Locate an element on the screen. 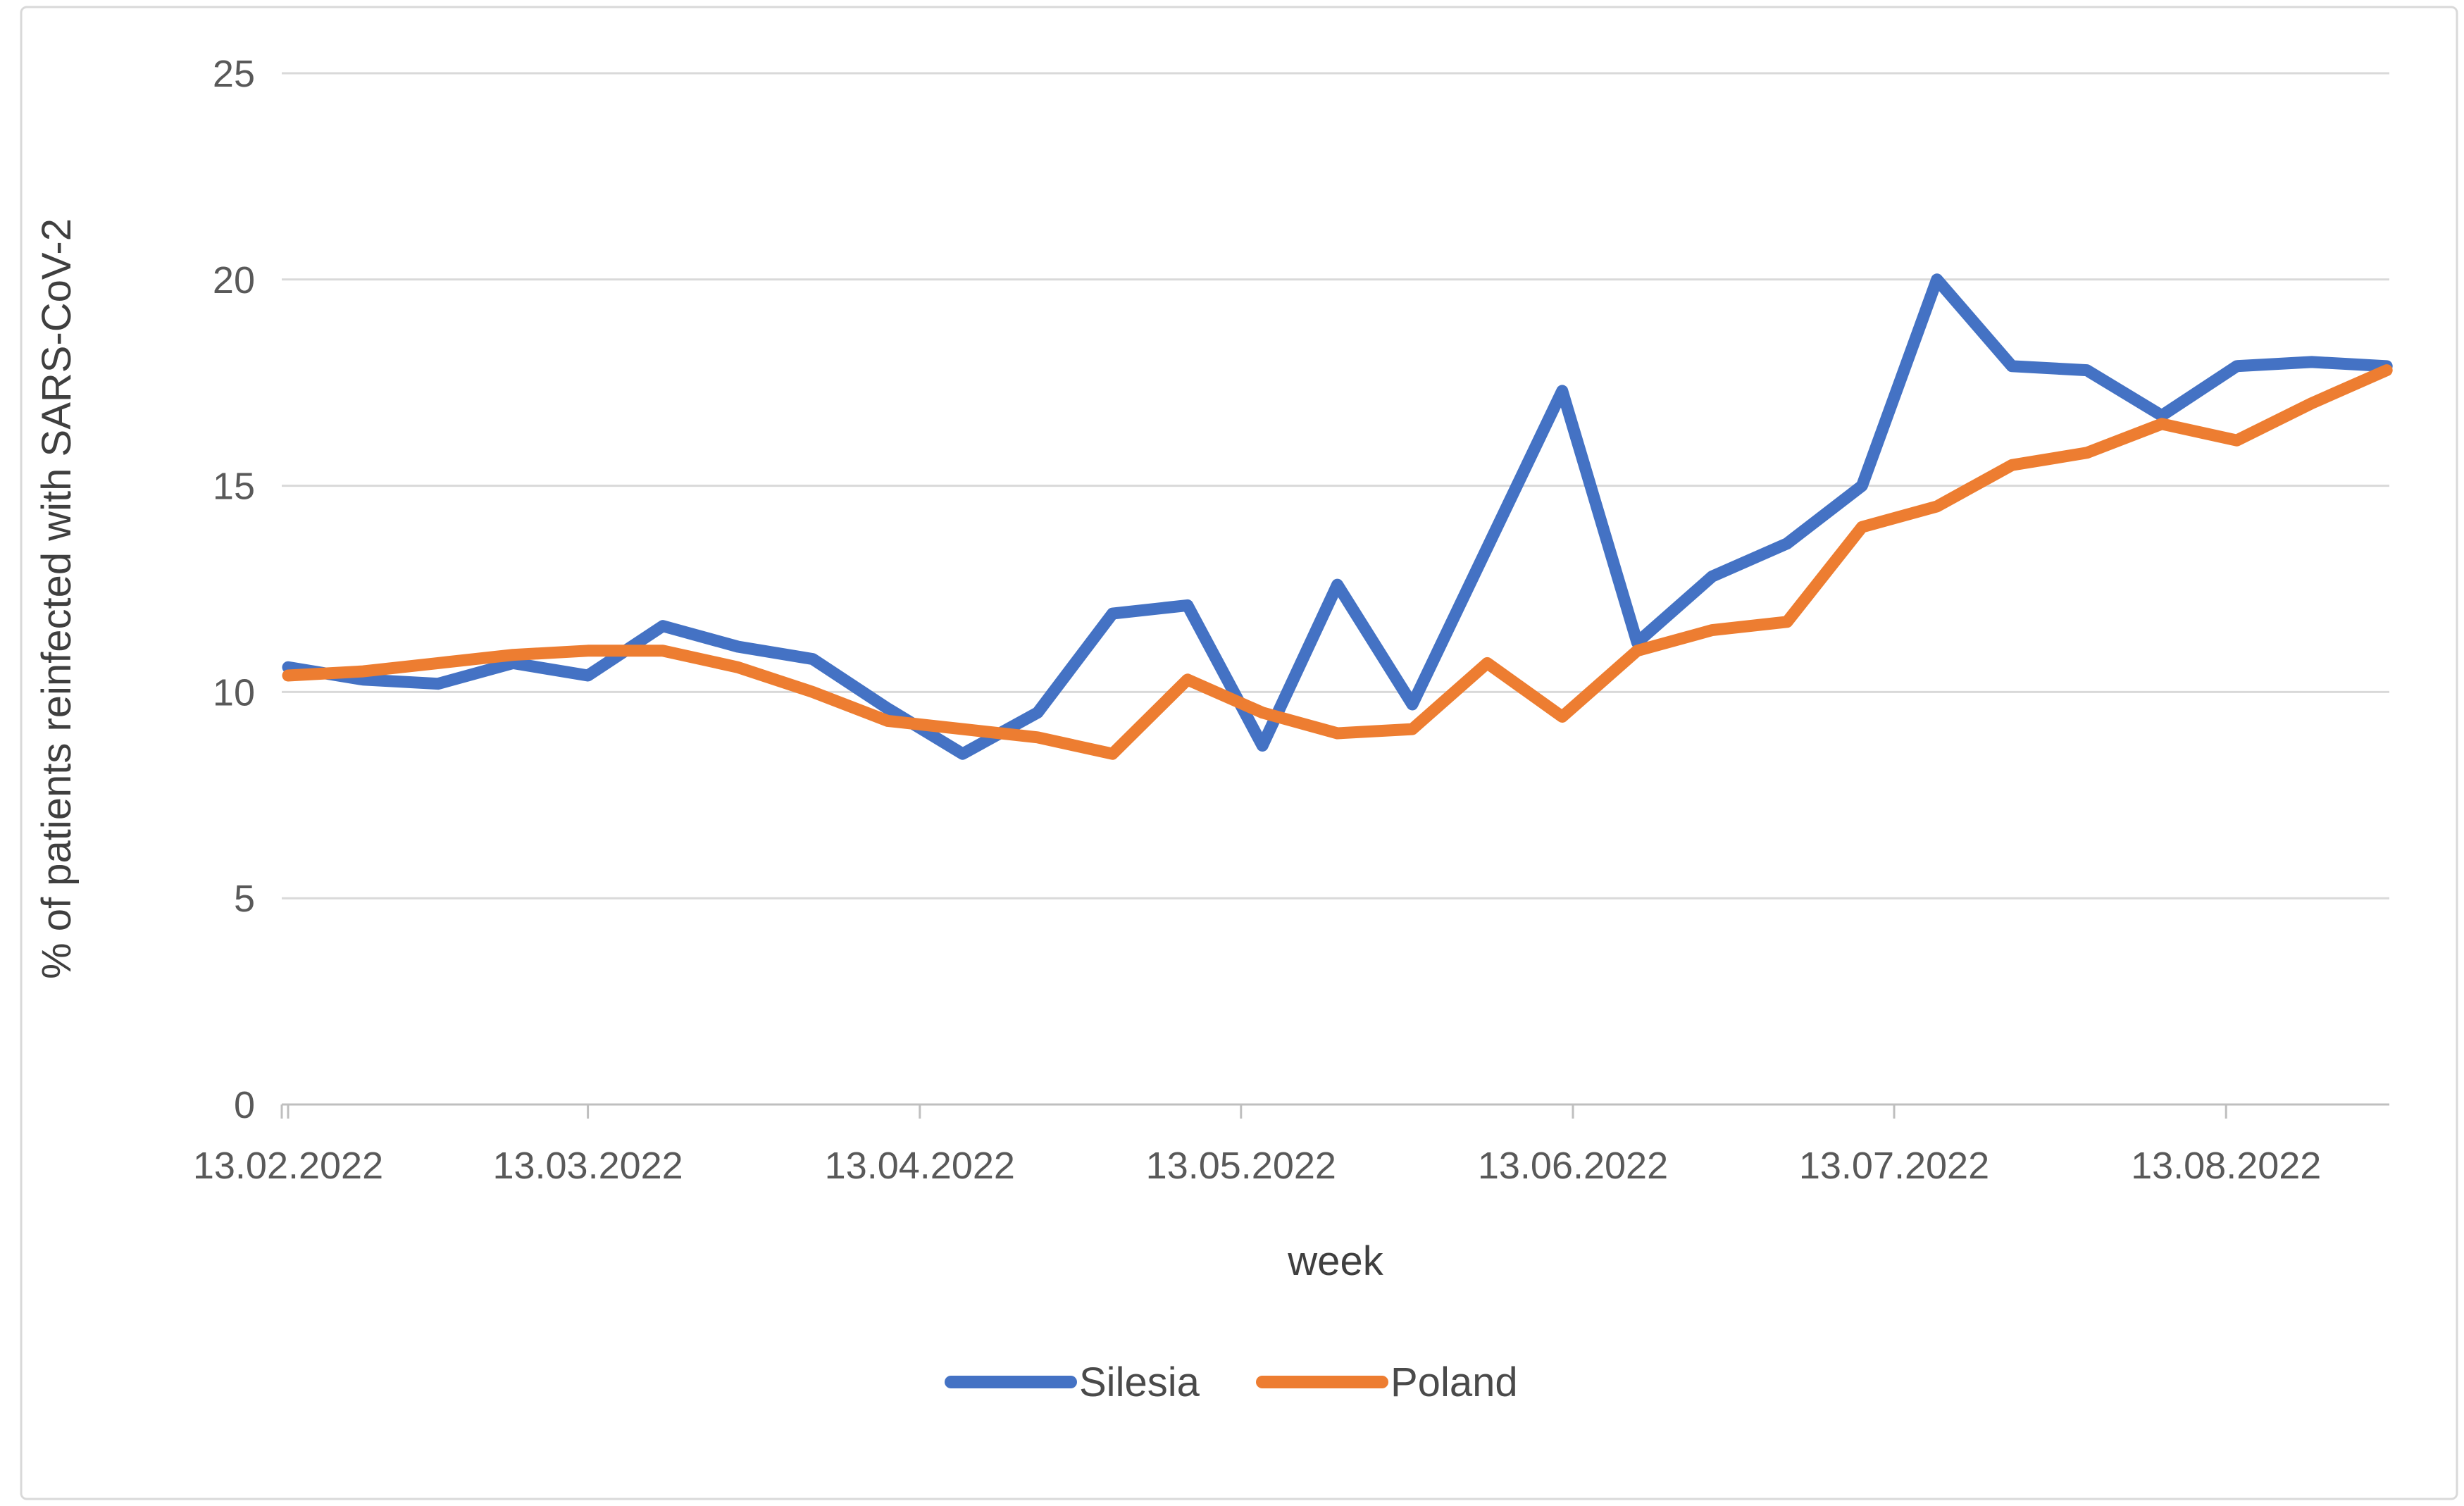 The image size is (2464, 1506). x-tick-label-13.06.2022: 13.06.2022 is located at coordinates (1573, 1166).